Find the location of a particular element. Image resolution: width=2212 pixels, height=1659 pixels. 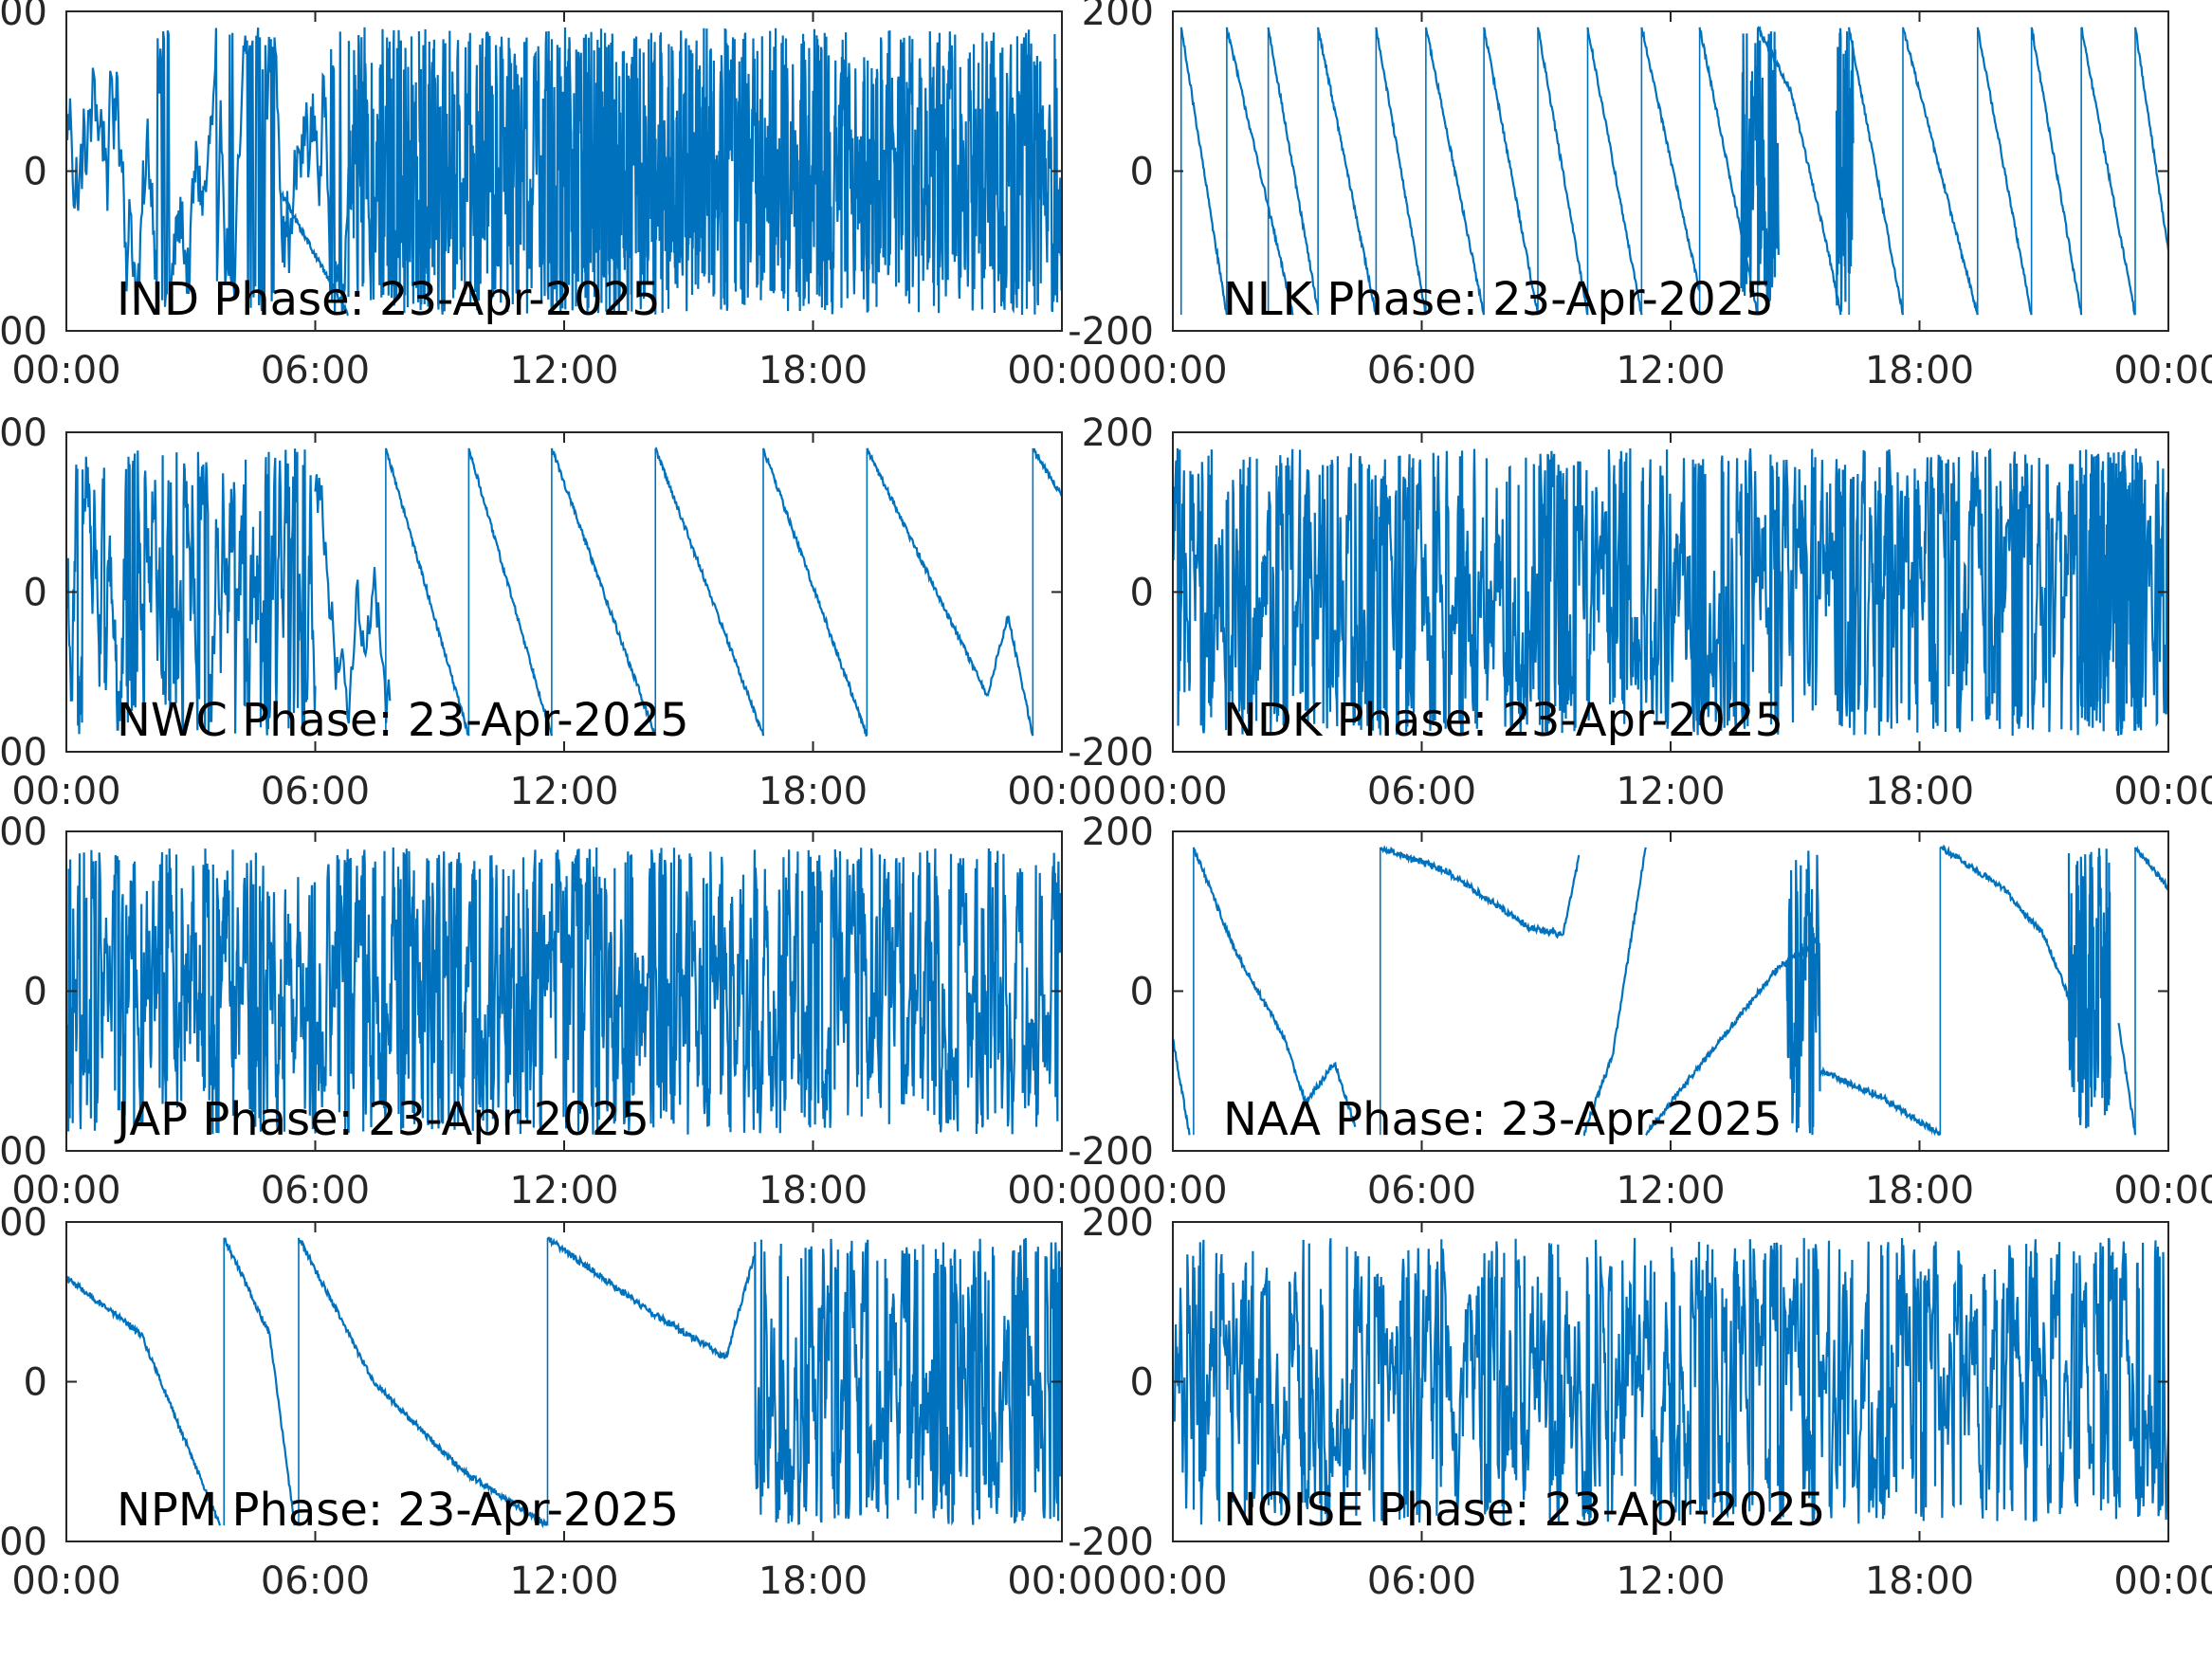

panel-title: JAP Phase: 23-Apr-2025 is located at coordinates (381, 1119).